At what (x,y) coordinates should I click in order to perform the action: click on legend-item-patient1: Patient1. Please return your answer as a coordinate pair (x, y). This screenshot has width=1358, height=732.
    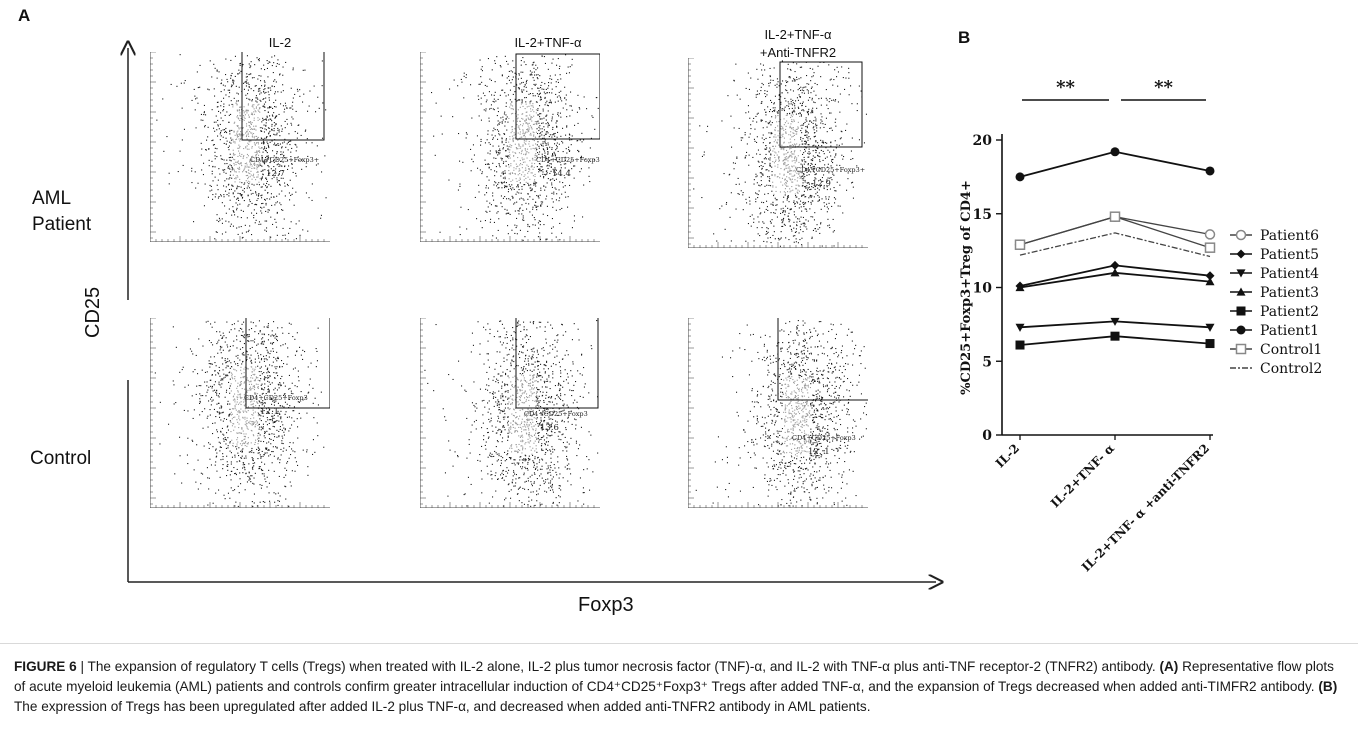
    Looking at the image, I should click on (1274, 331).